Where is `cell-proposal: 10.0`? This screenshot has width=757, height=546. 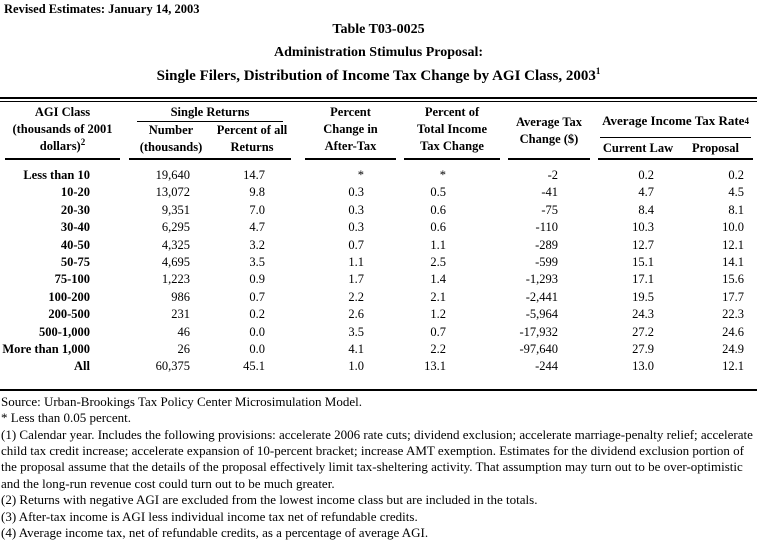
cell-proposal: 10.0 is located at coordinates (733, 227).